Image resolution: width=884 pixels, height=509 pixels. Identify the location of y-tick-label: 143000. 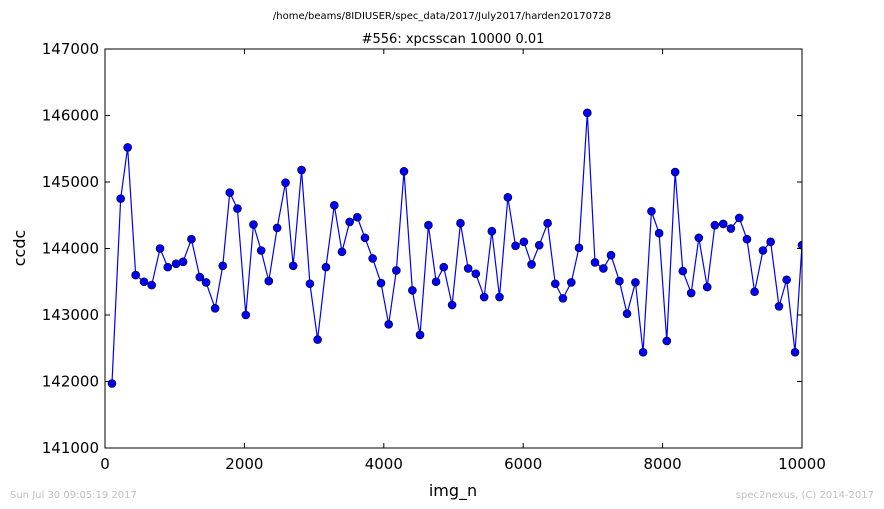
(70, 315).